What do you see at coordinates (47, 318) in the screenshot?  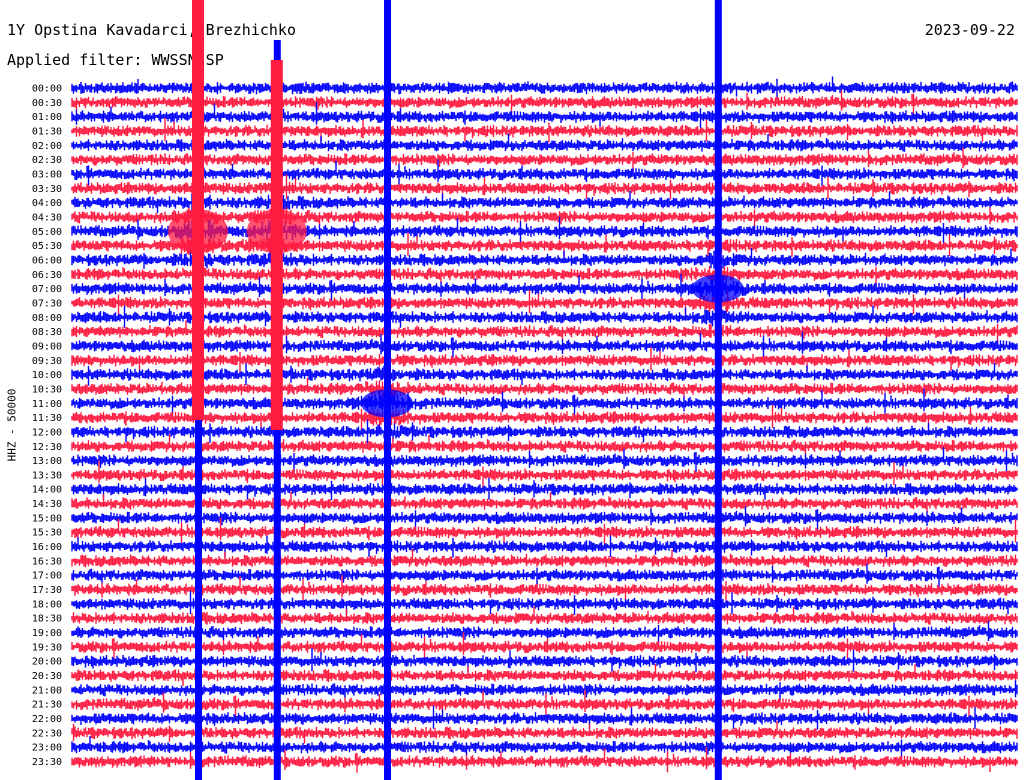 I see `time-tick-label: 08:00` at bounding box center [47, 318].